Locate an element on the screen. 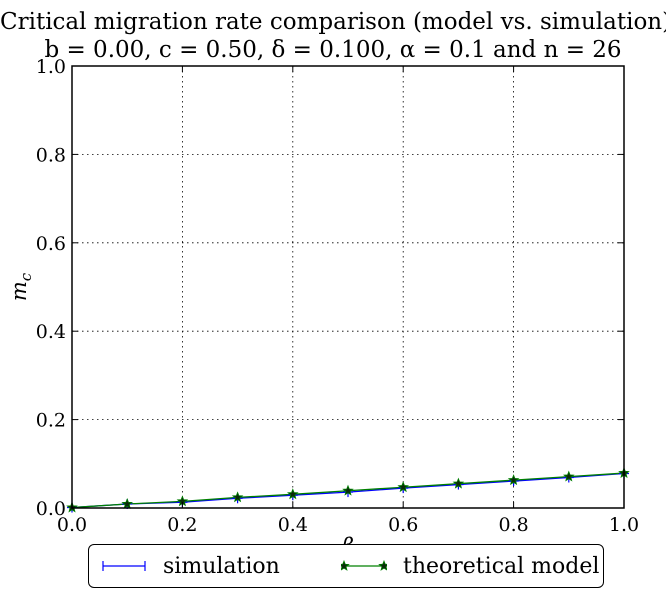  x-tick-label: 1.0 is located at coordinates (624, 525).